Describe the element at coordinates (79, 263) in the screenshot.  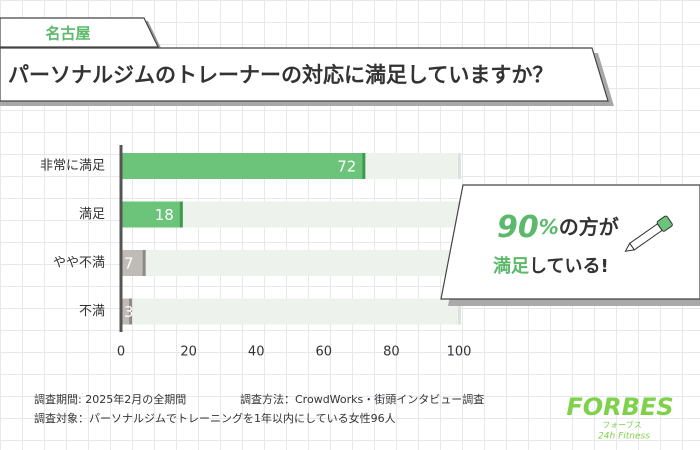
I see `y-tick-label: やや不満` at that location.